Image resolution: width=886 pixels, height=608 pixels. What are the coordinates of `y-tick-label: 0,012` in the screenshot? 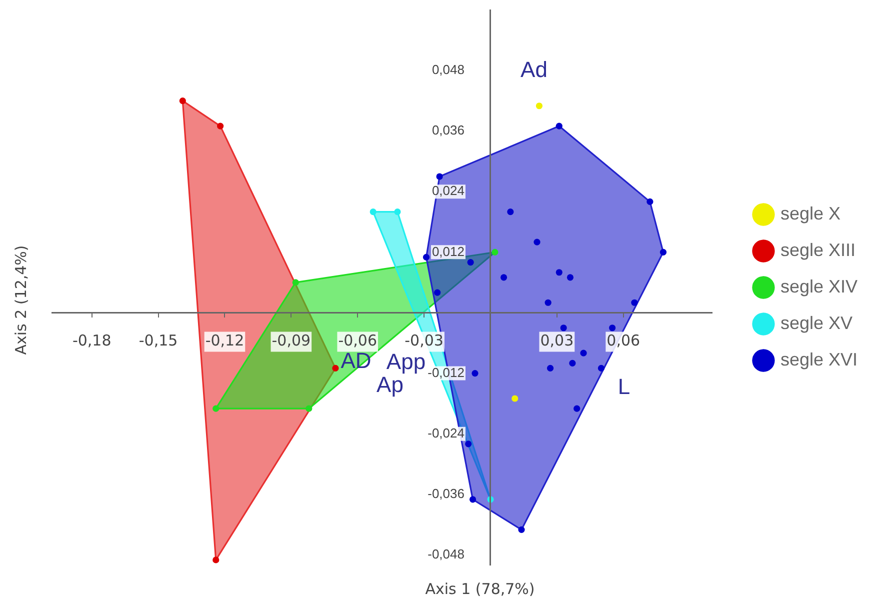 It's located at (448, 251).